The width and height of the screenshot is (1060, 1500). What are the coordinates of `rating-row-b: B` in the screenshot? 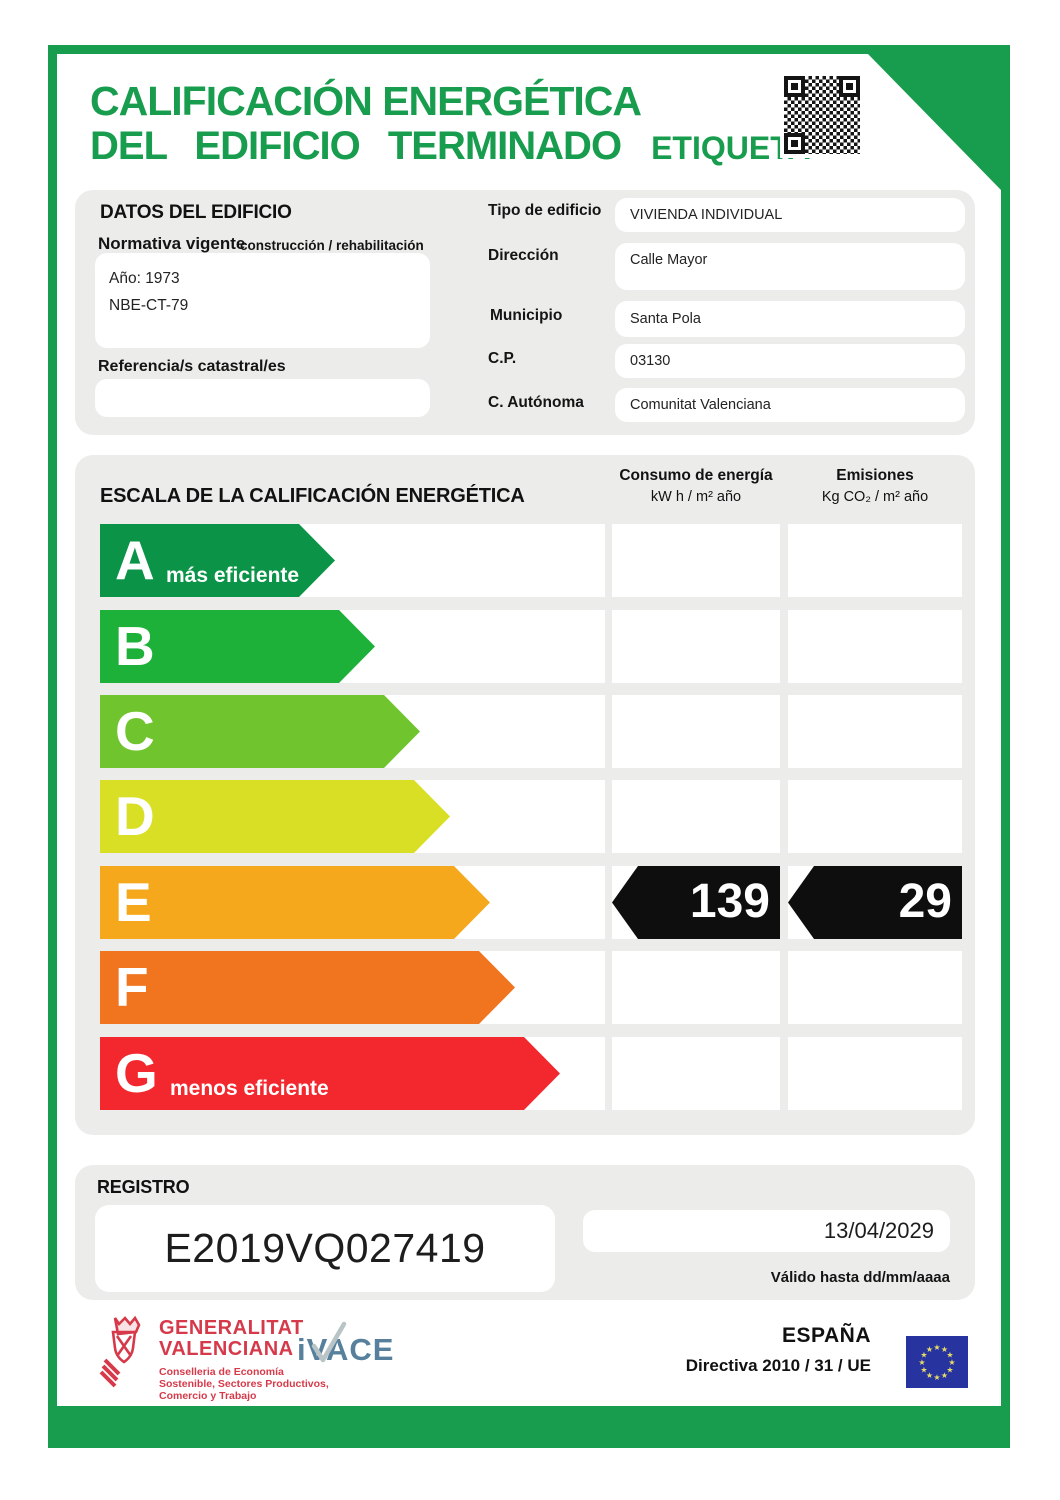 It's located at (352, 646).